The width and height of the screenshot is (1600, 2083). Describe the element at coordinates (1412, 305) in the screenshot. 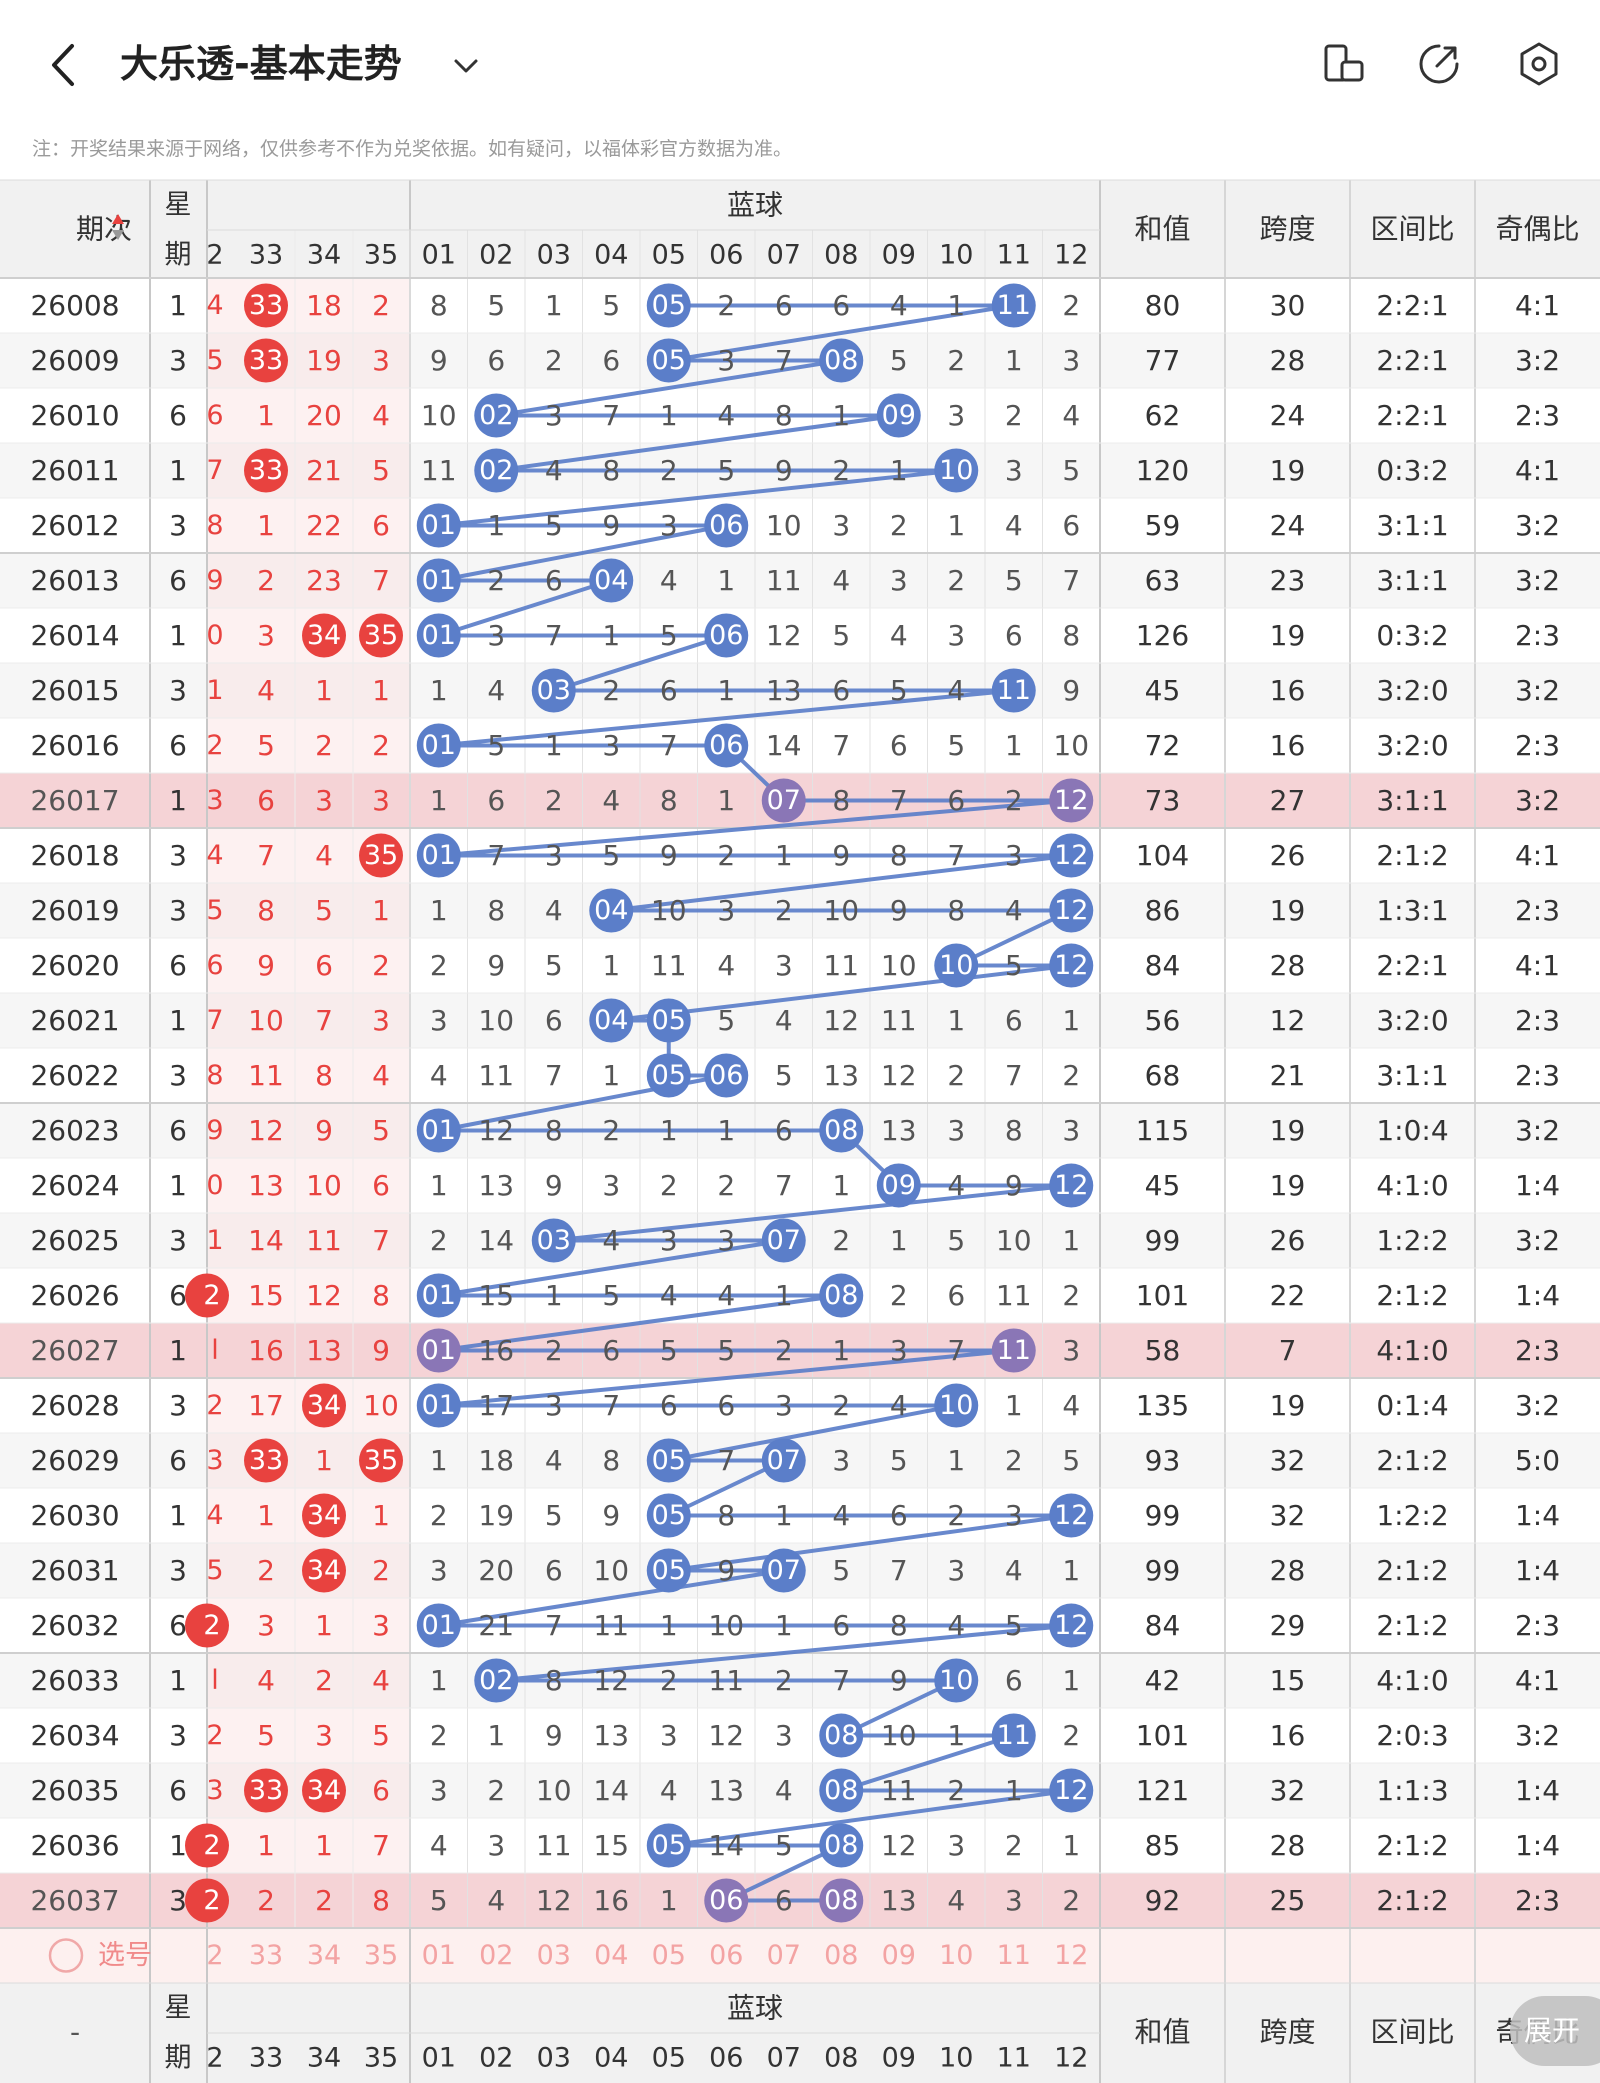

I see `zone-ratio-cell: 2:2:1` at that location.